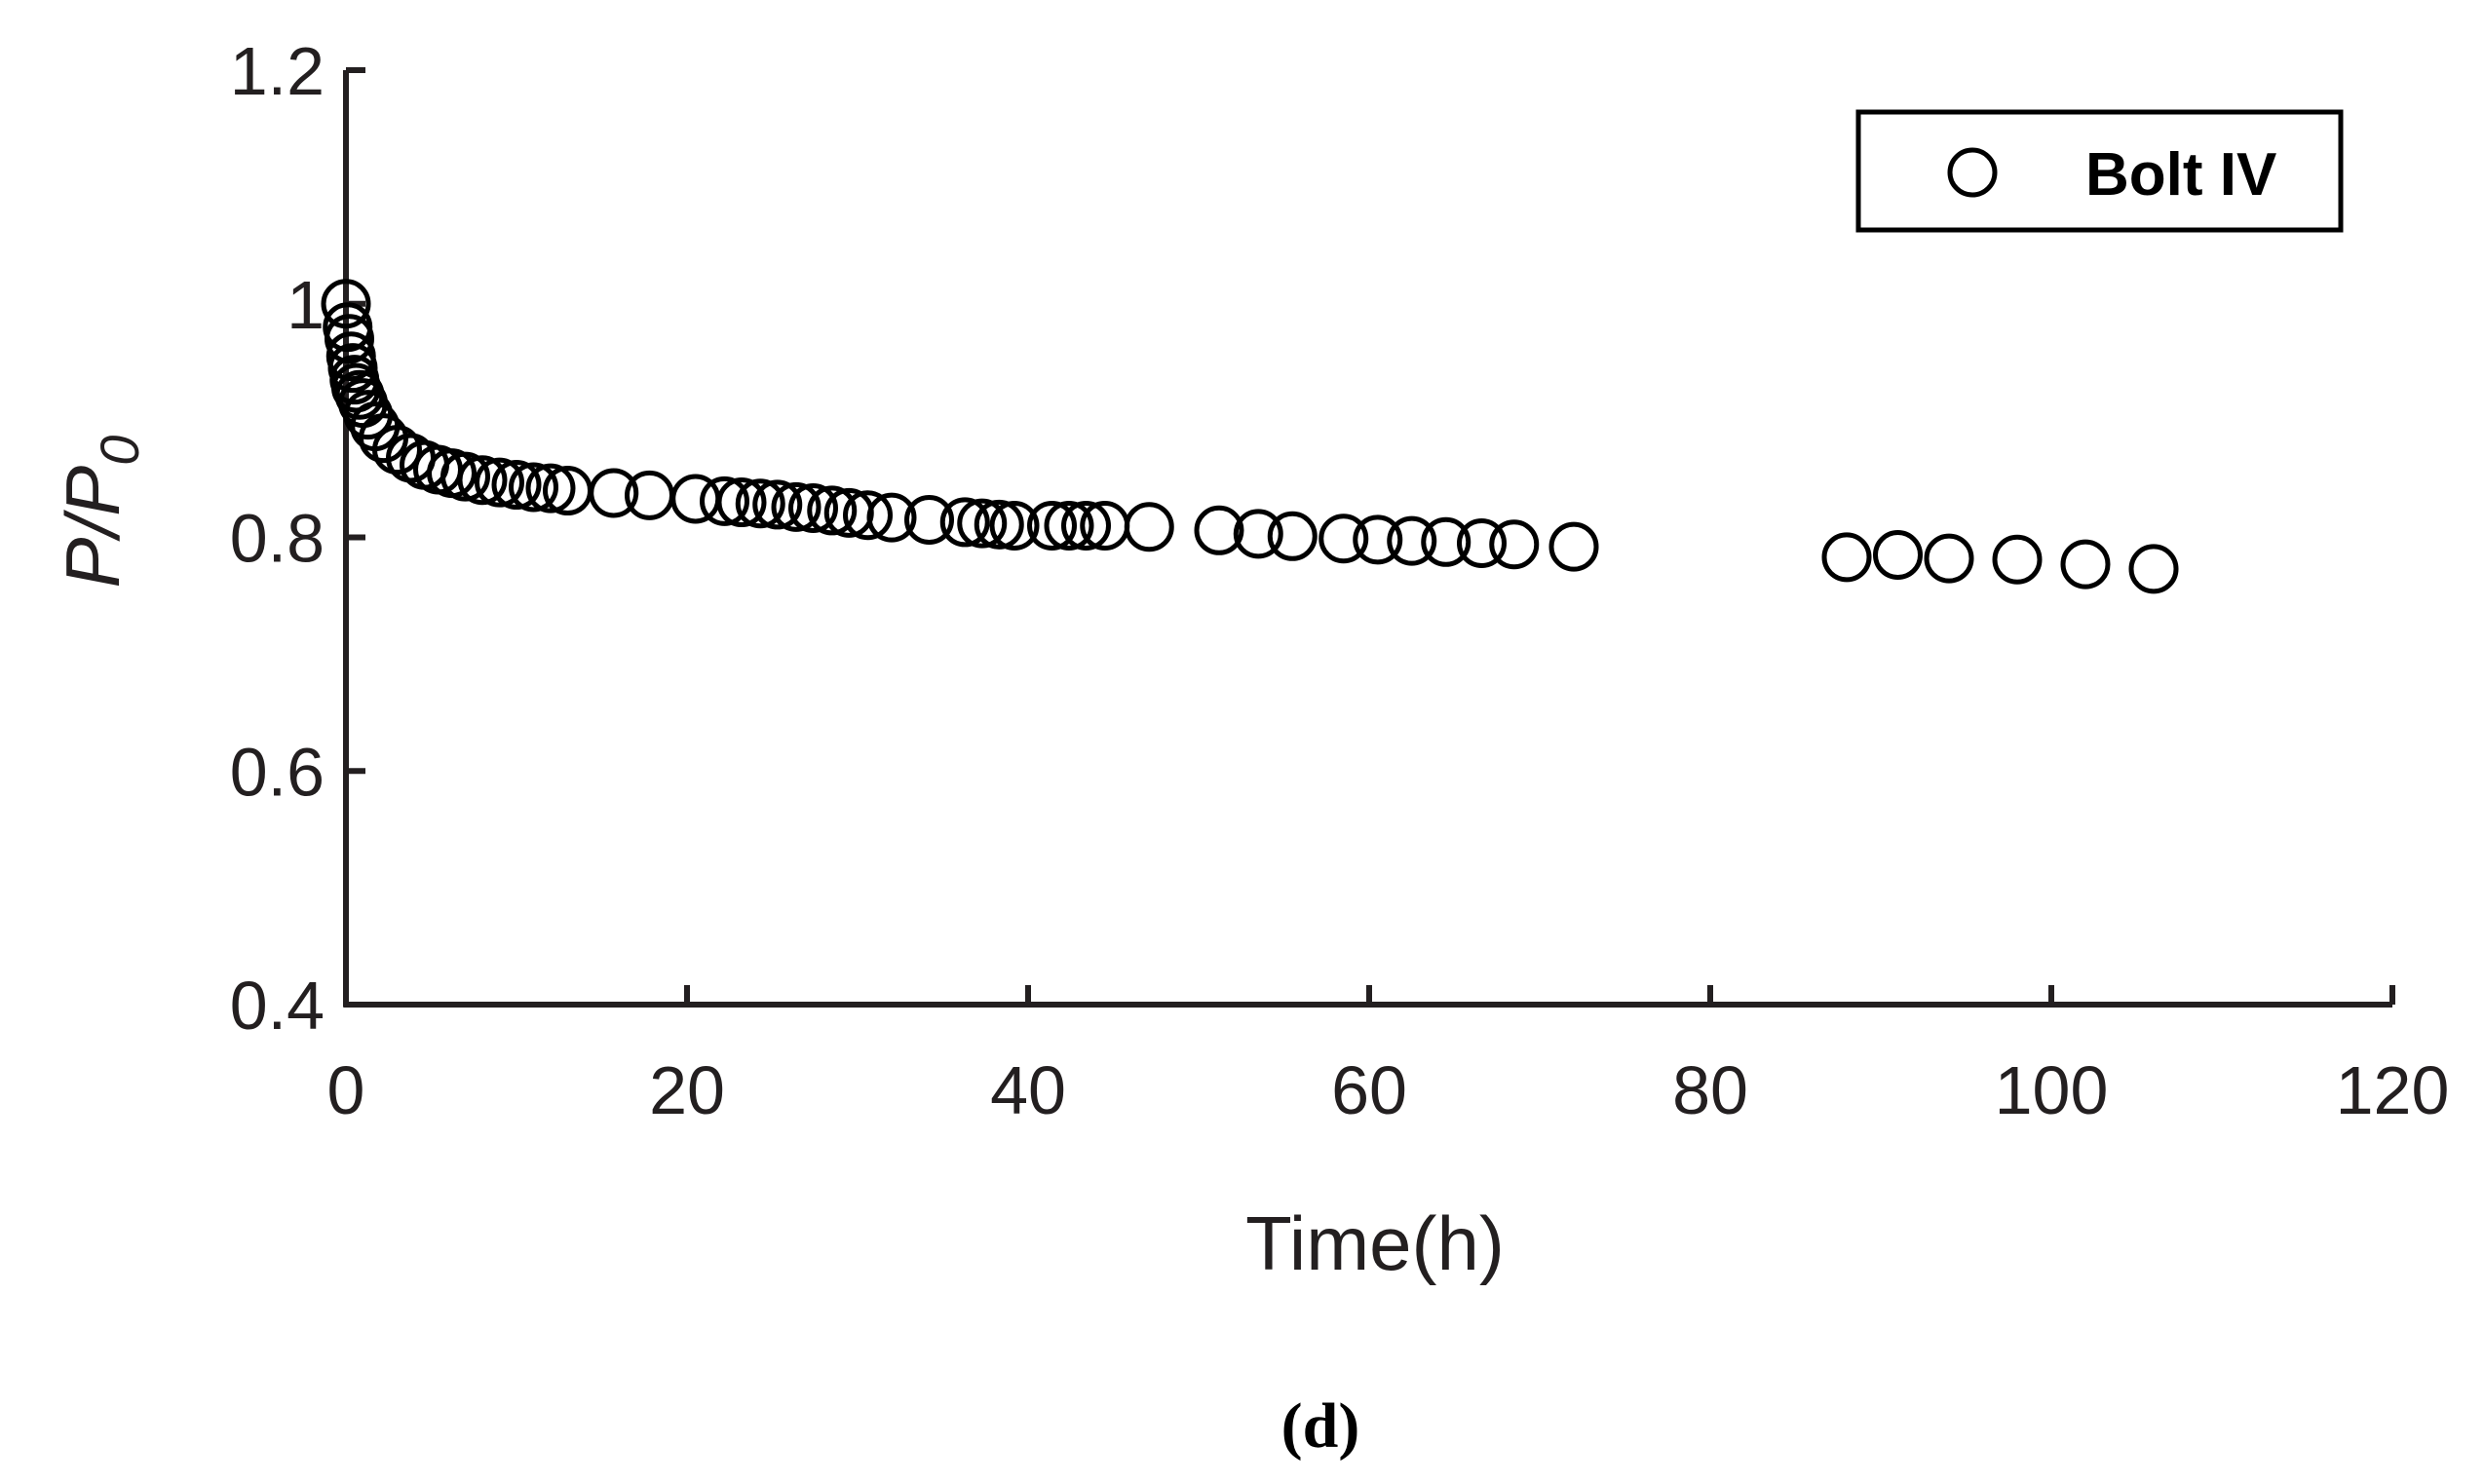 The height and width of the screenshot is (1484, 2484). I want to click on x-tick-label: 0, so click(346, 1090).